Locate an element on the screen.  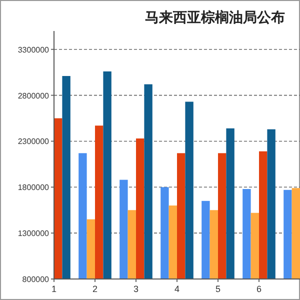
x-tick-label: 5 is located at coordinates (218, 289).